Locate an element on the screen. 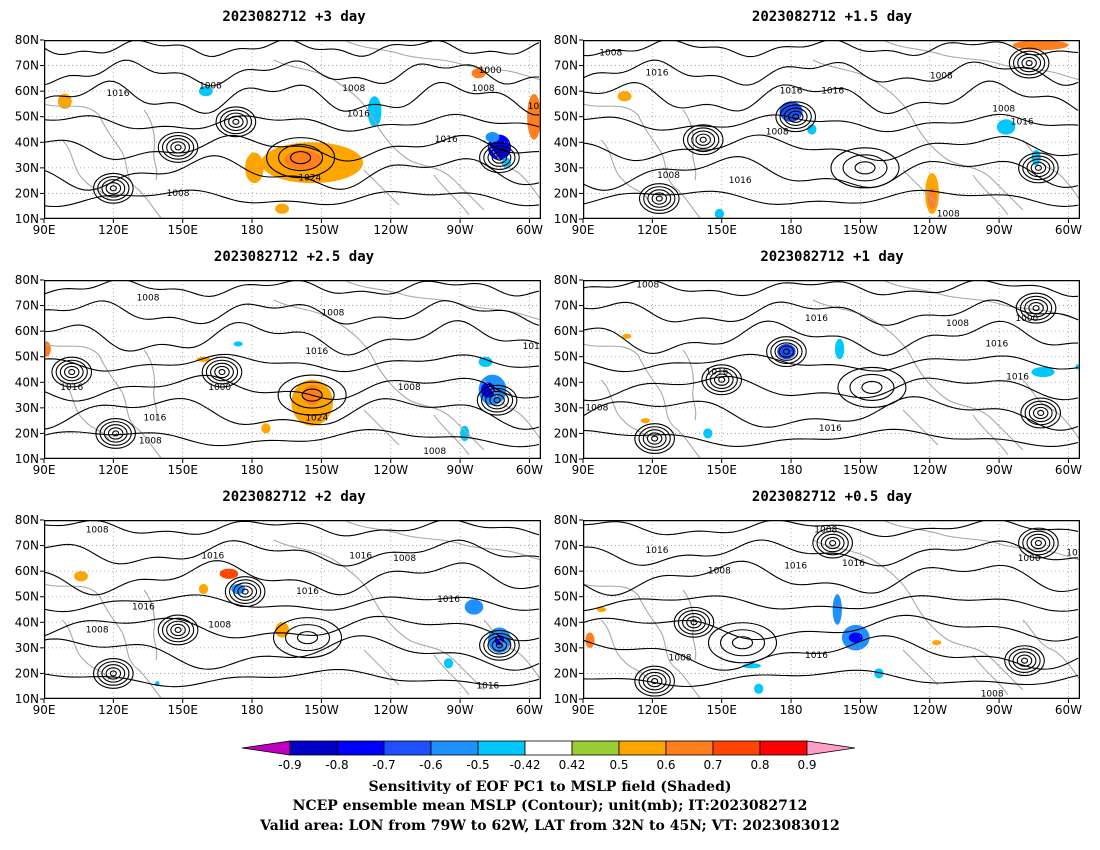  panel-title: 2023082712 +3 day is located at coordinates (294, 17).